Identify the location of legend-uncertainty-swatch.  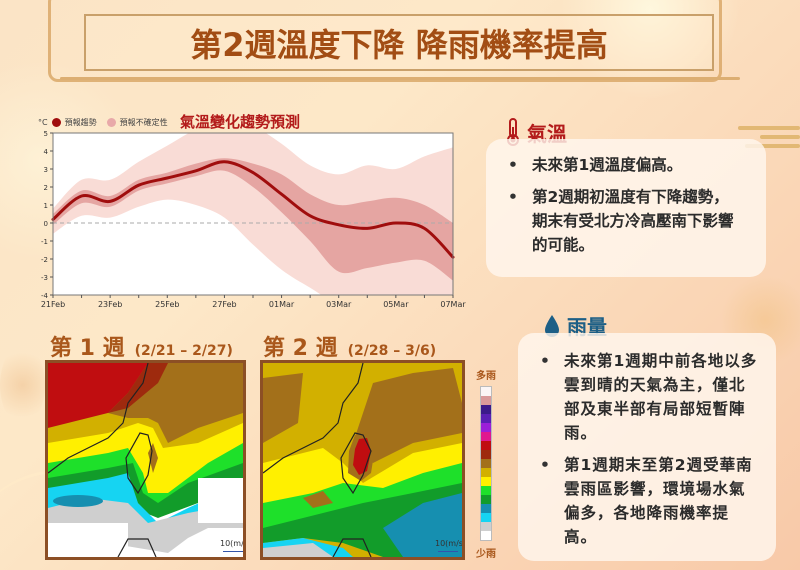
(111, 122).